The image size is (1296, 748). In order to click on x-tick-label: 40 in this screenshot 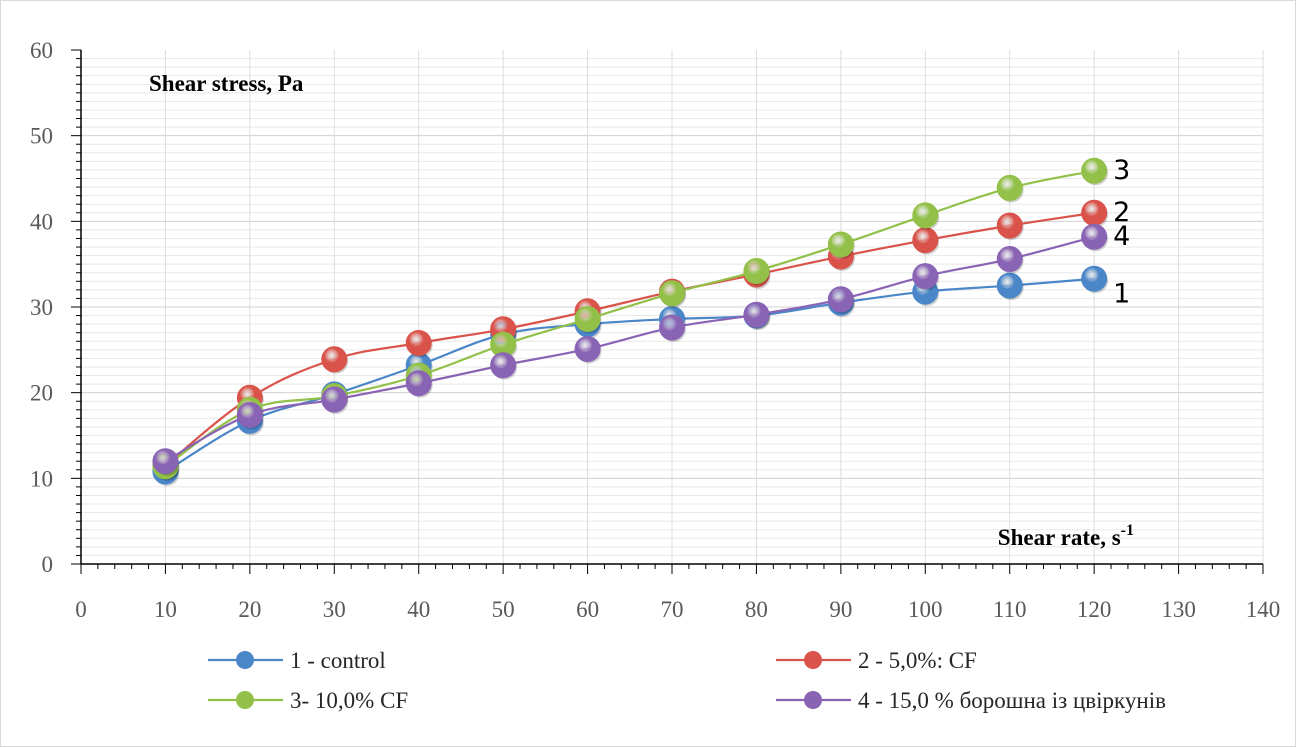, I will do `click(418, 609)`.